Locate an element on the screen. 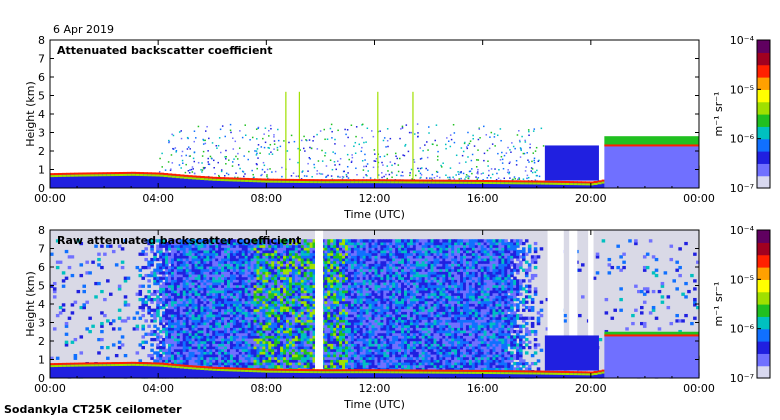  x-tick-label: 12:00 is located at coordinates (375, 198).